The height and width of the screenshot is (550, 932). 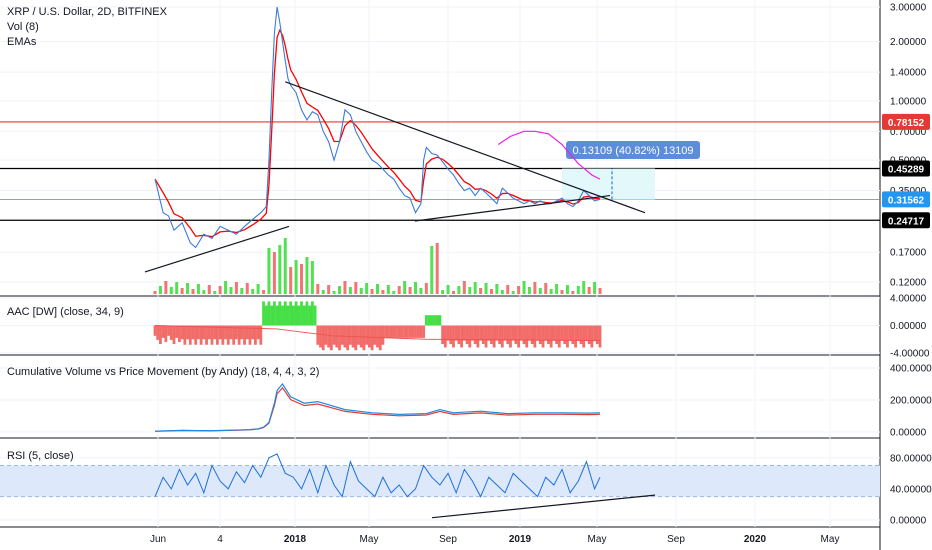 What do you see at coordinates (40, 456) in the screenshot?
I see `rsi-pane-title: RSI (5, close)` at bounding box center [40, 456].